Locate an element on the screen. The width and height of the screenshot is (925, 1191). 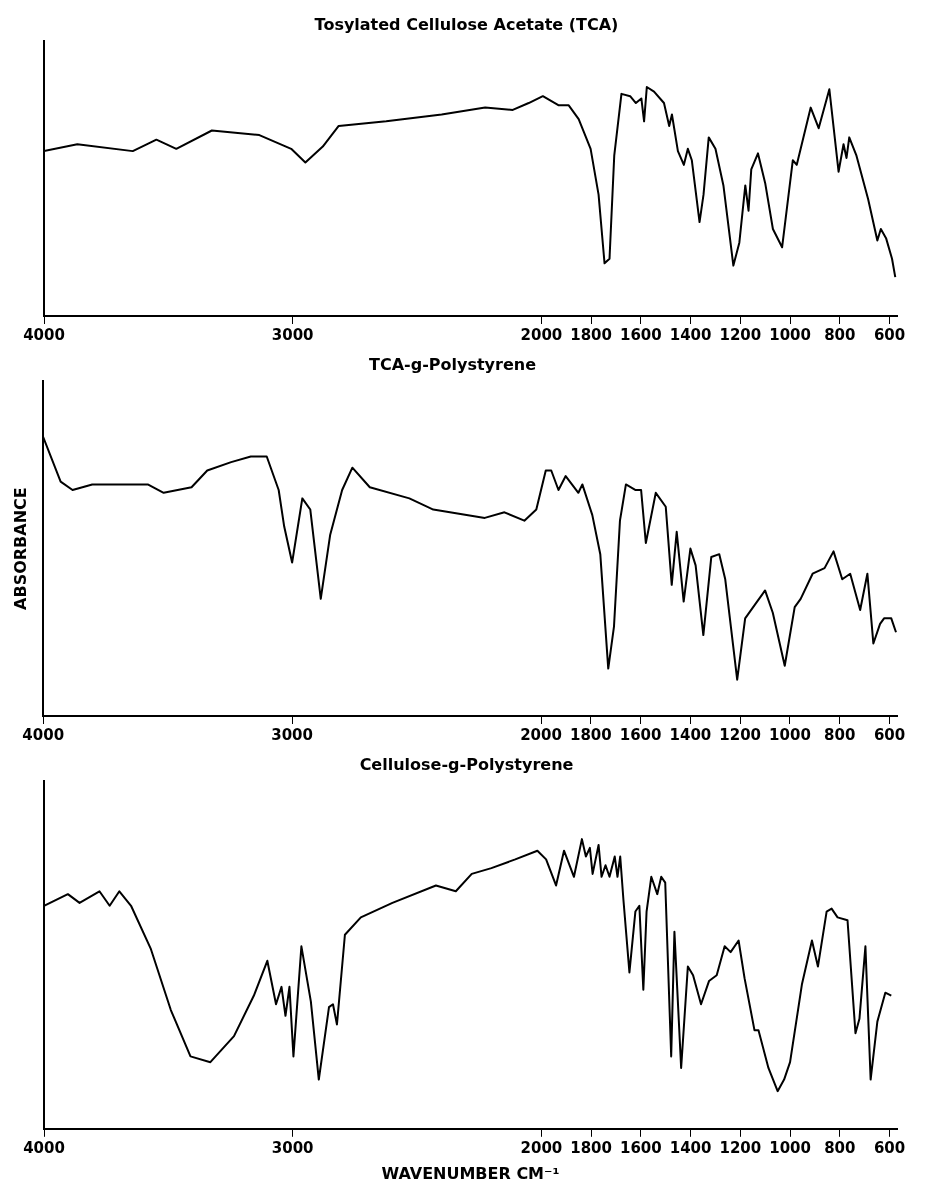
chart-title: TCA-g-Polystyrene is located at coordinates (453, 364).